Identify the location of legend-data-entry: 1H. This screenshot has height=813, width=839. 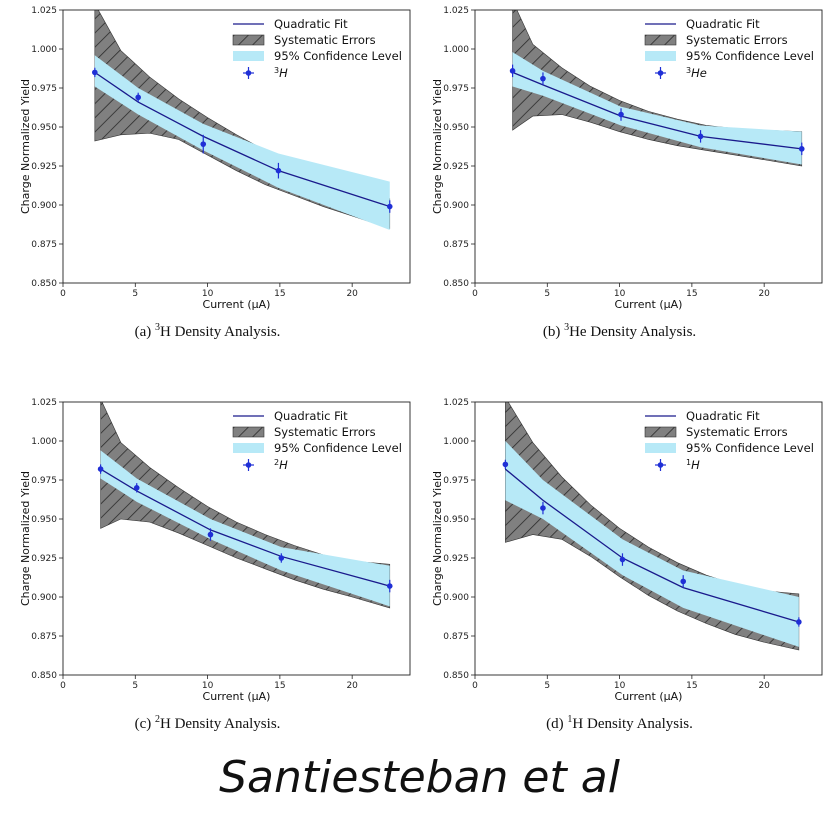
(693, 465).